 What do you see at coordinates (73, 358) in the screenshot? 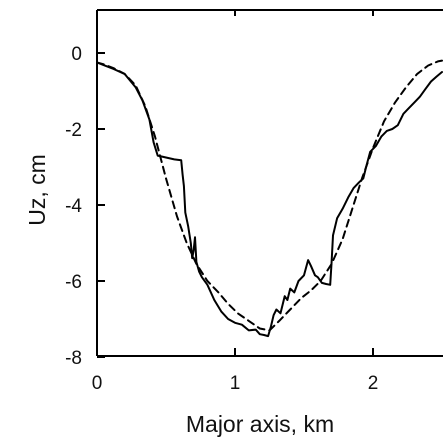
I see `y-tick-label: -8` at bounding box center [73, 358].